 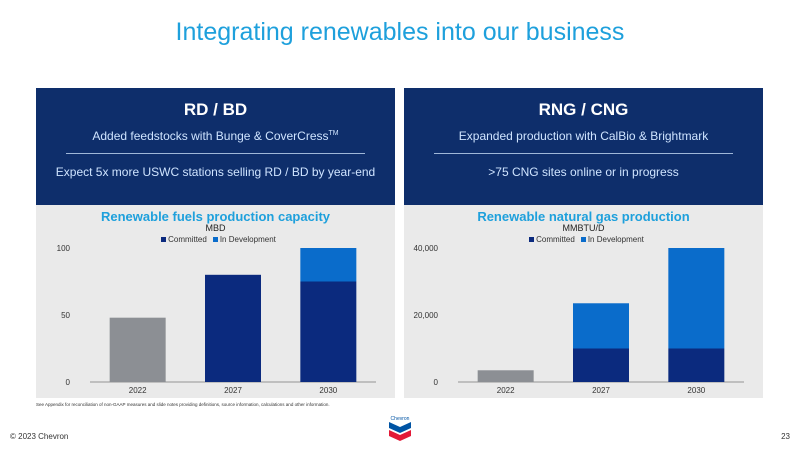 I want to click on y-tick-label: 50, so click(x=65, y=315).